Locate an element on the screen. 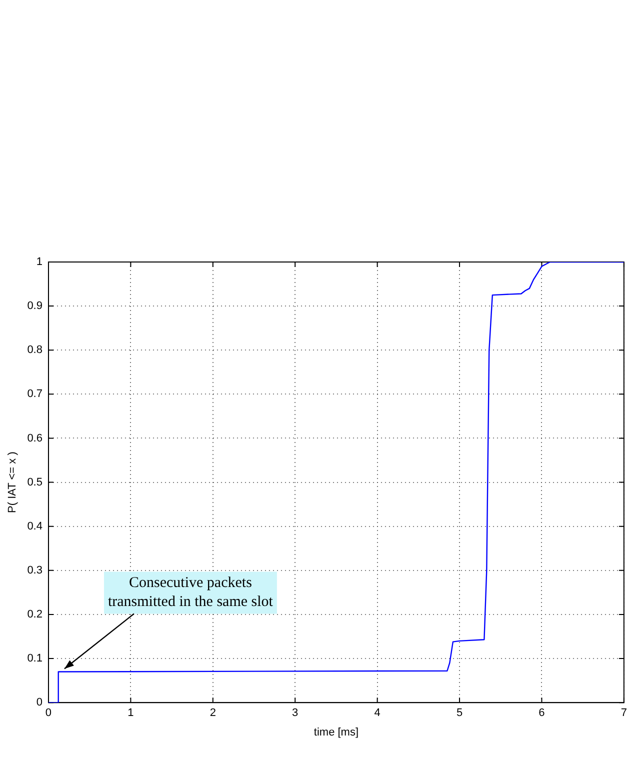 This screenshot has width=631, height=761. x-tick-label: 3 is located at coordinates (295, 713).